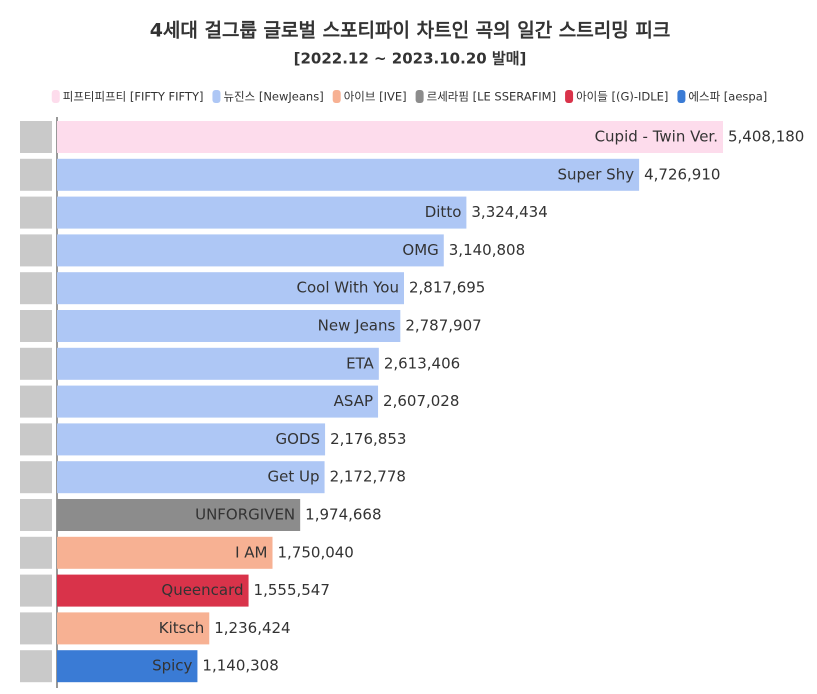  Describe the element at coordinates (251, 552) in the screenshot. I see `bar-label: I AM` at that location.